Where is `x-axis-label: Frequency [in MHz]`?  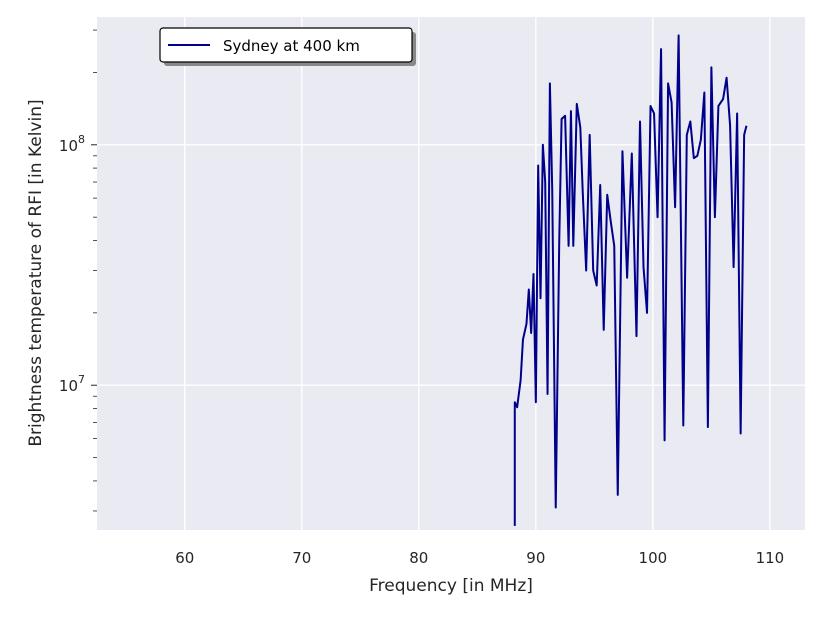
x-axis-label: Frequency [in MHz] is located at coordinates (451, 586).